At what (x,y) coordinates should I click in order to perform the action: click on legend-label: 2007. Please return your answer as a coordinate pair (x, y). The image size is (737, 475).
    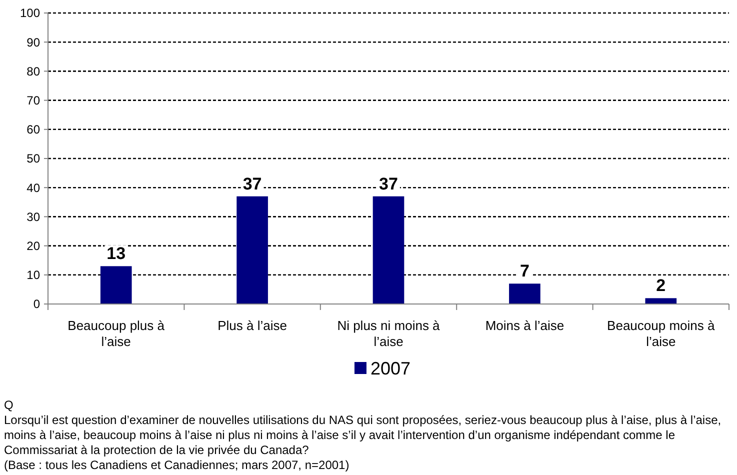
    Looking at the image, I should click on (390, 368).